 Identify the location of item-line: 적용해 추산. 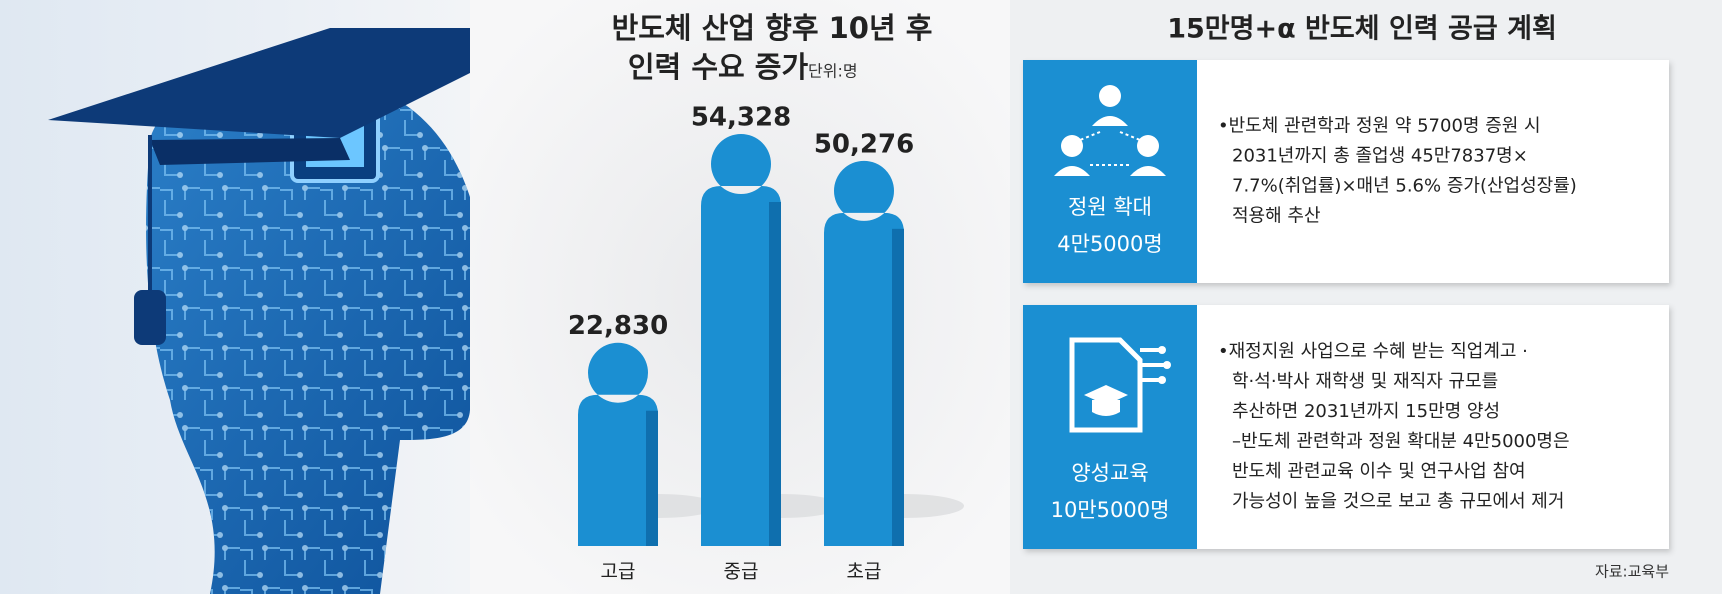
(1276, 216).